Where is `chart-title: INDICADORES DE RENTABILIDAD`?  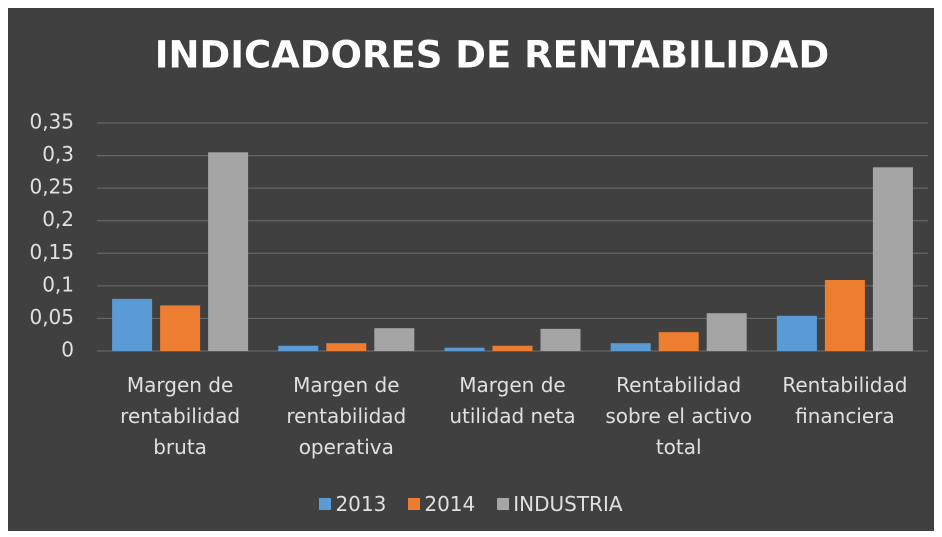 chart-title: INDICADORES DE RENTABILIDAD is located at coordinates (492, 55).